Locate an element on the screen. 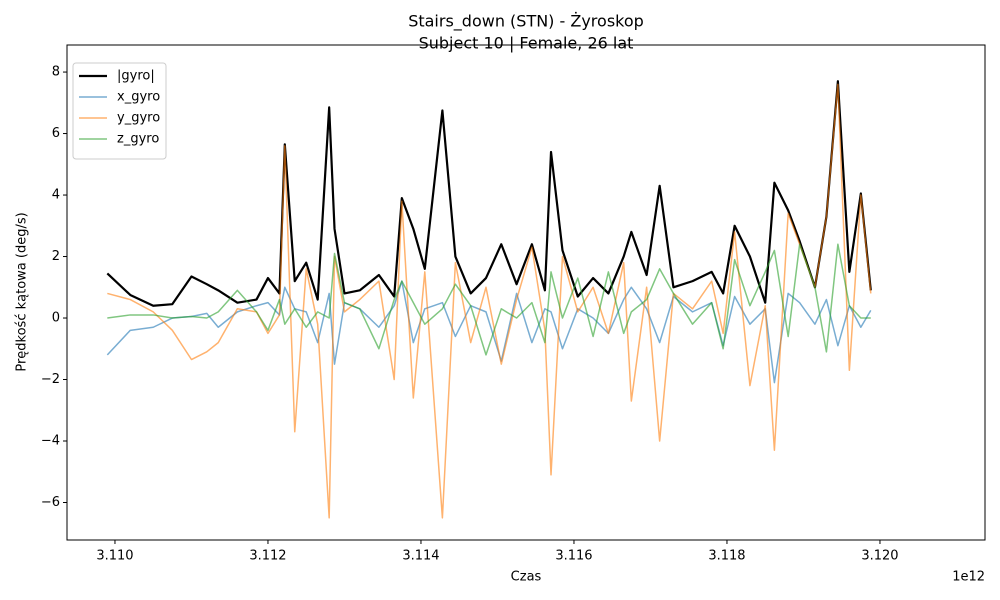 Image resolution: width=1000 pixels, height=600 pixels. y-tick-label: 6 is located at coordinates (56, 133).